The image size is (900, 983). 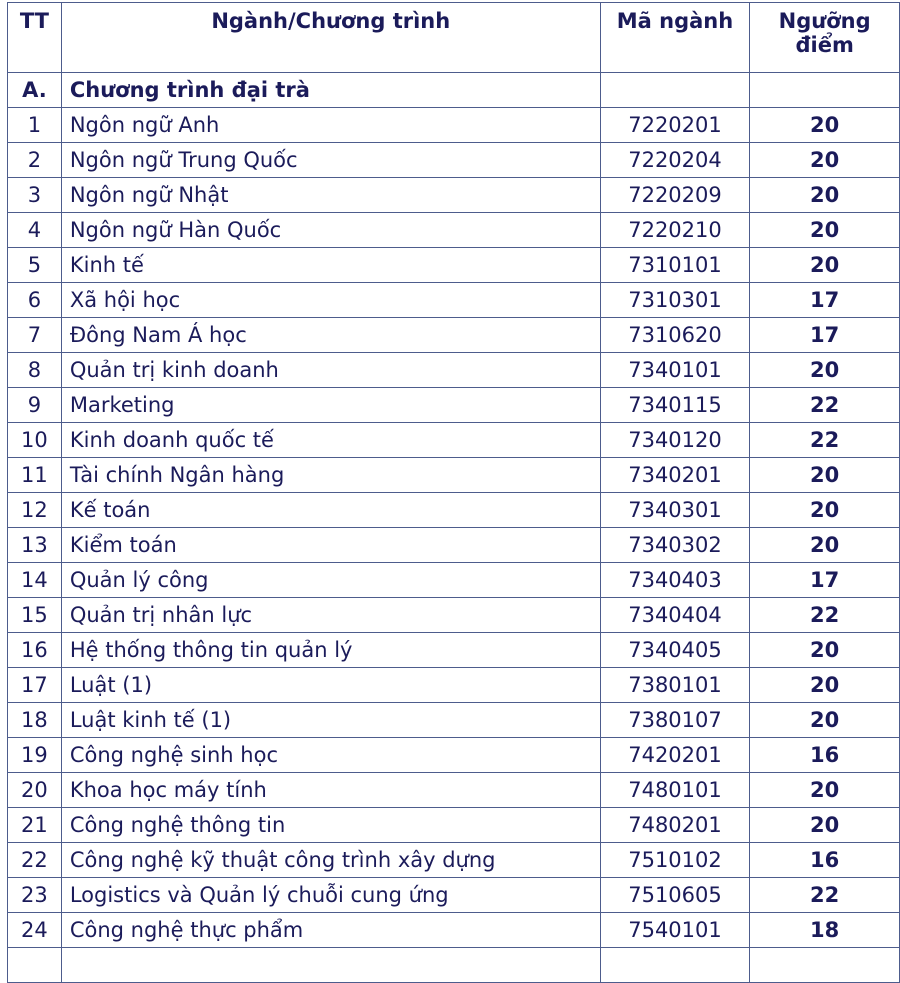 I want to click on section-code, so click(x=675, y=90).